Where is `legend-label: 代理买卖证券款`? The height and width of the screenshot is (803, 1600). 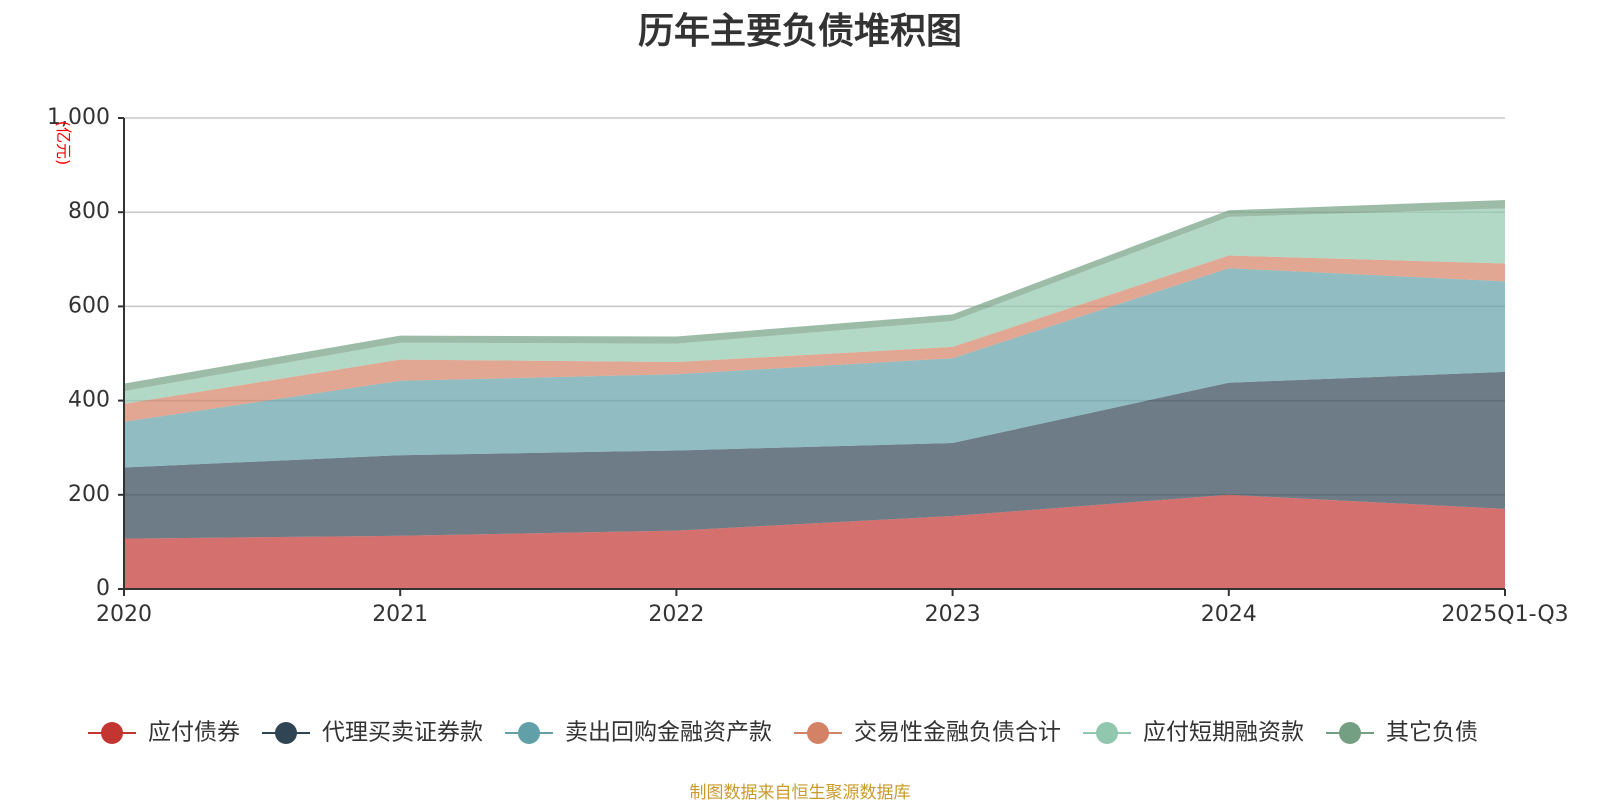
legend-label: 代理买卖证券款 is located at coordinates (402, 733).